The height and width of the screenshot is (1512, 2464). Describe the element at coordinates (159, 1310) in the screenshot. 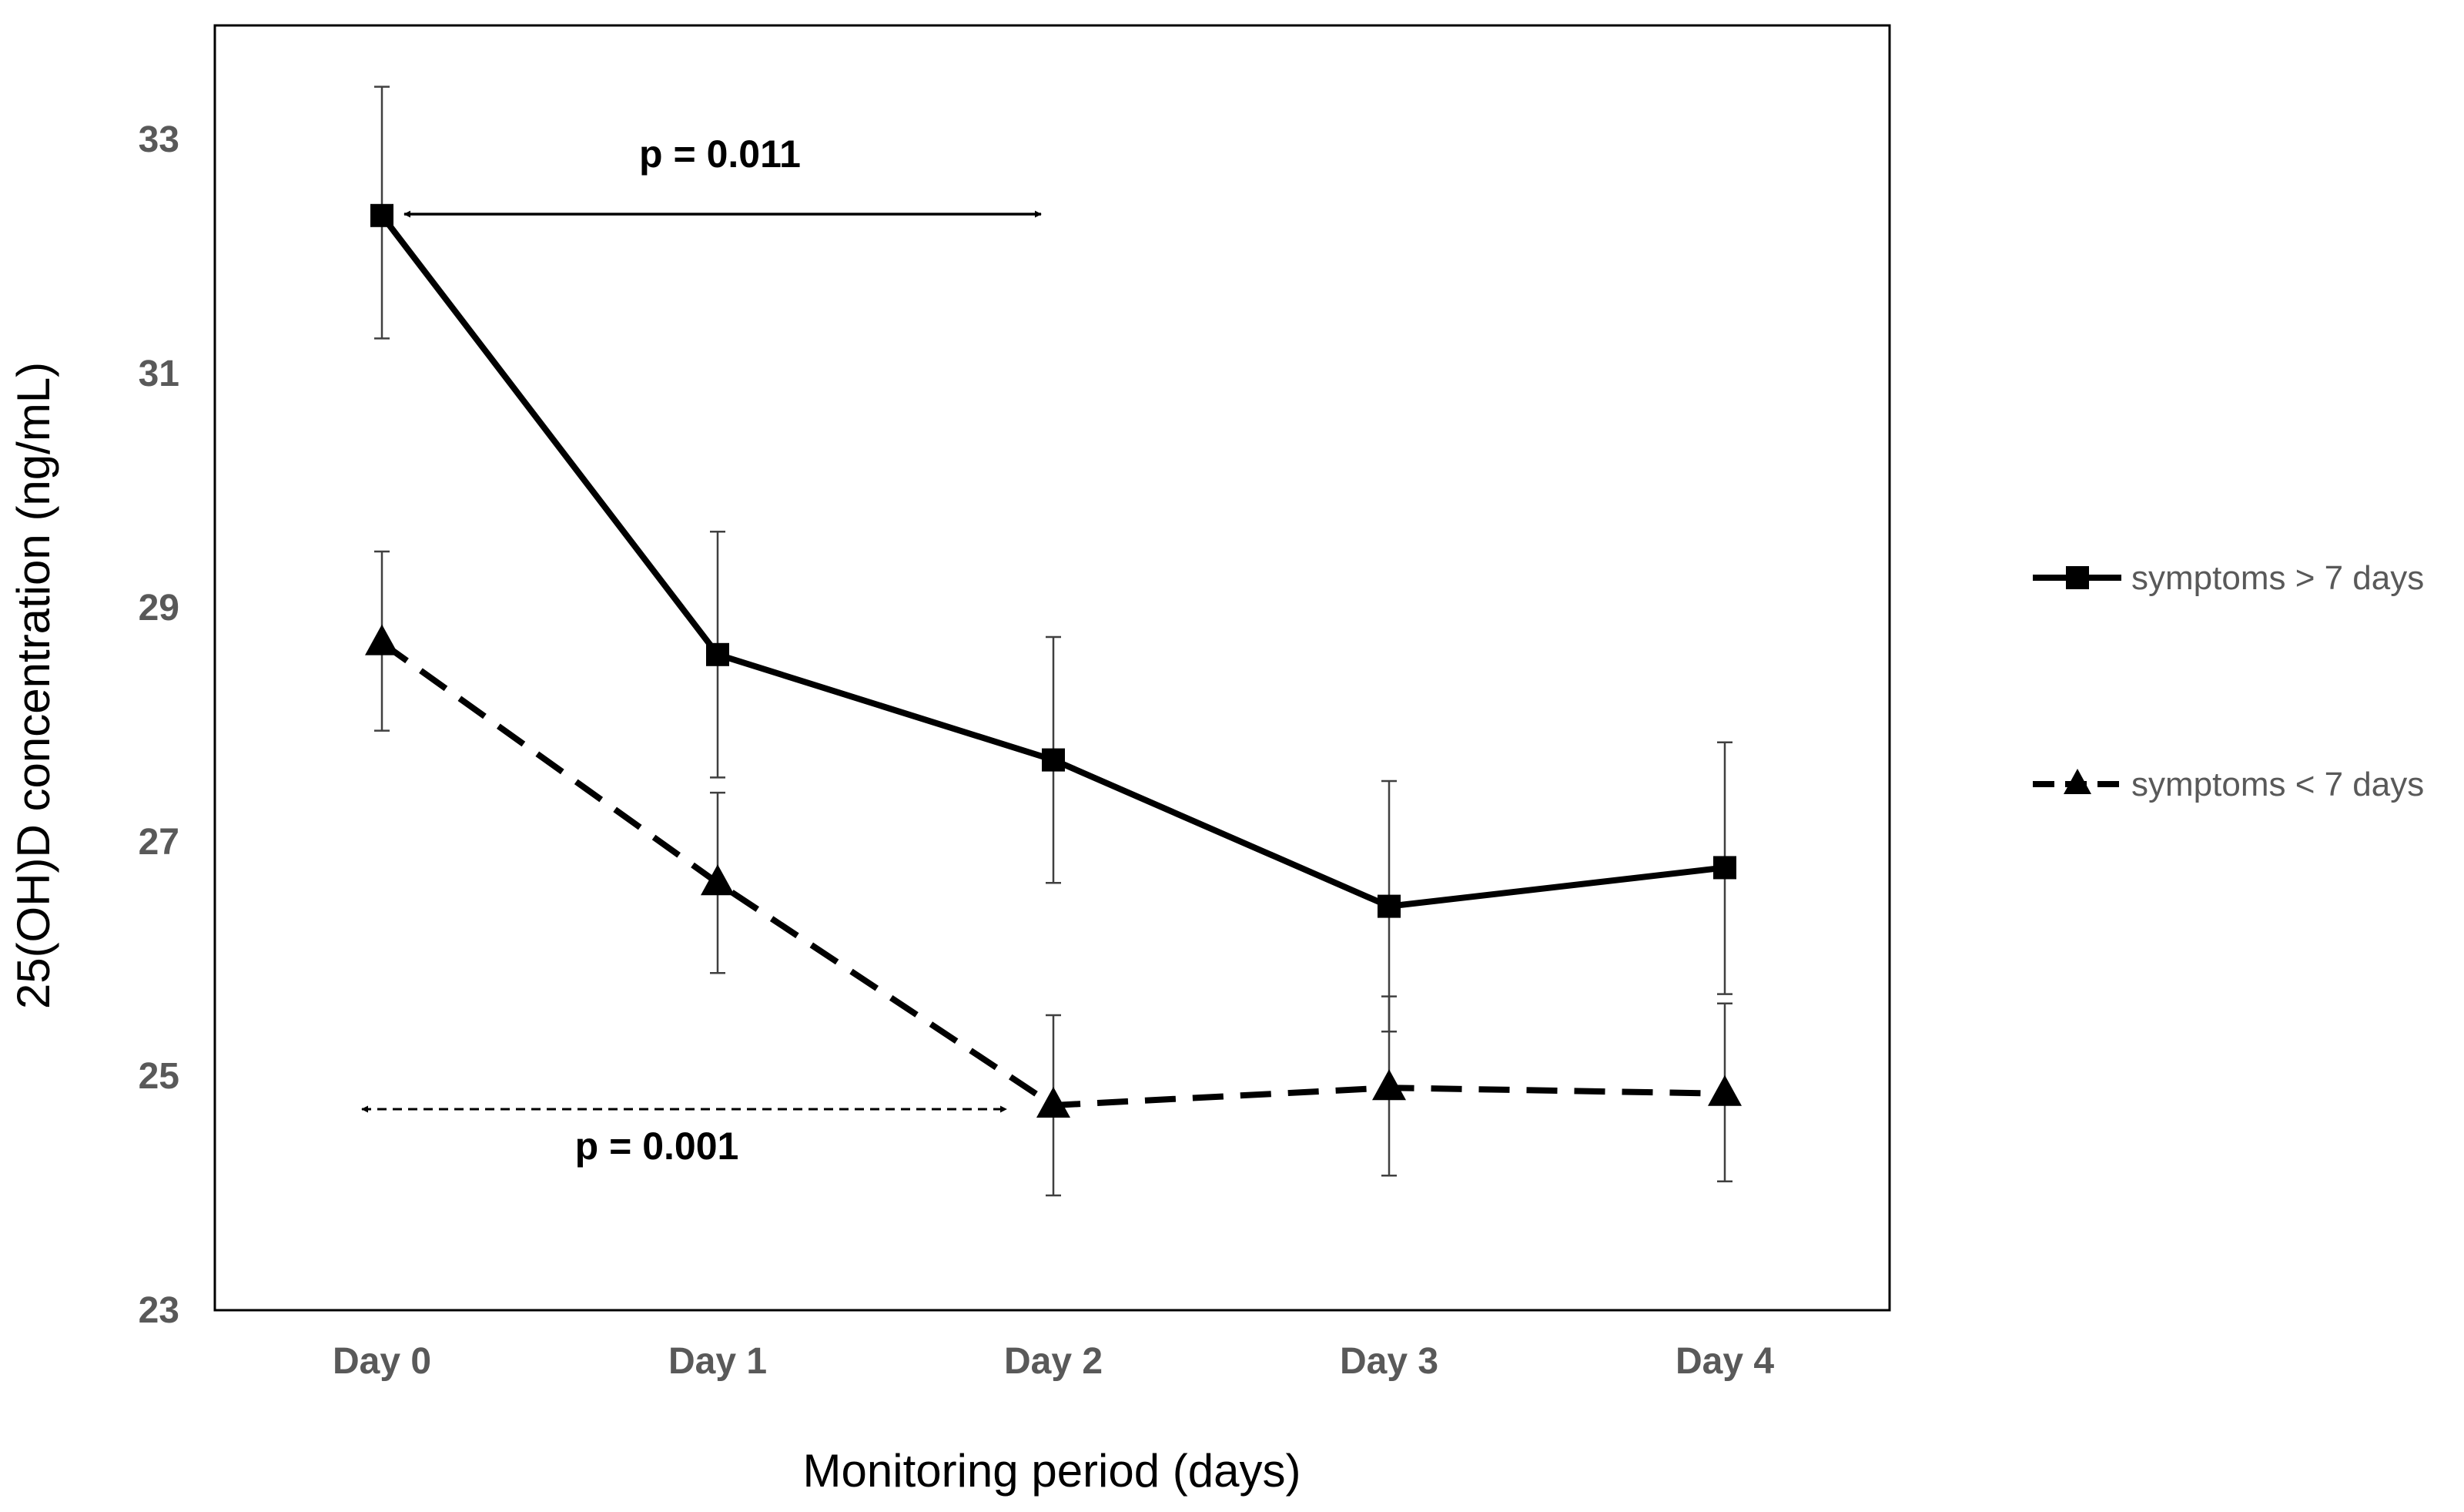

I see `y-tick-label: 23` at that location.